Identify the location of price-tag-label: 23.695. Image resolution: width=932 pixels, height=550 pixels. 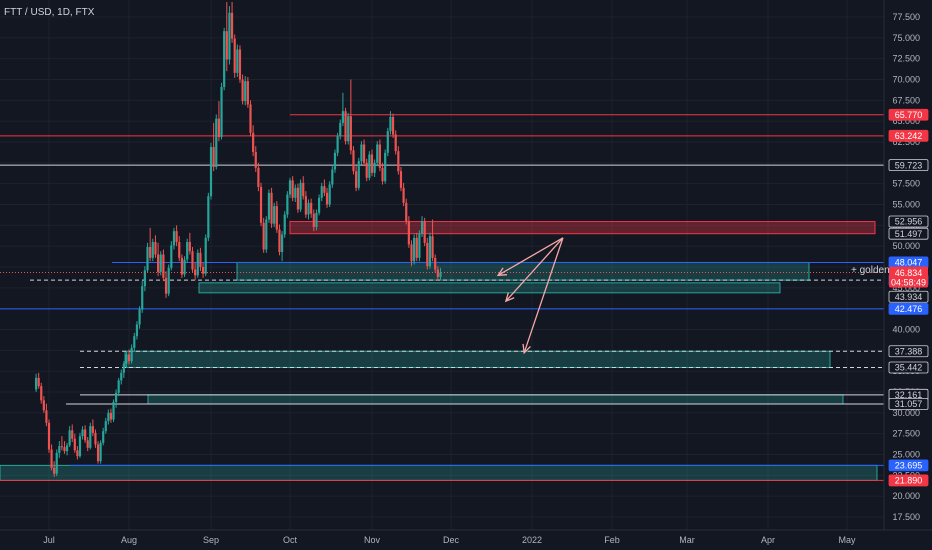
(909, 466).